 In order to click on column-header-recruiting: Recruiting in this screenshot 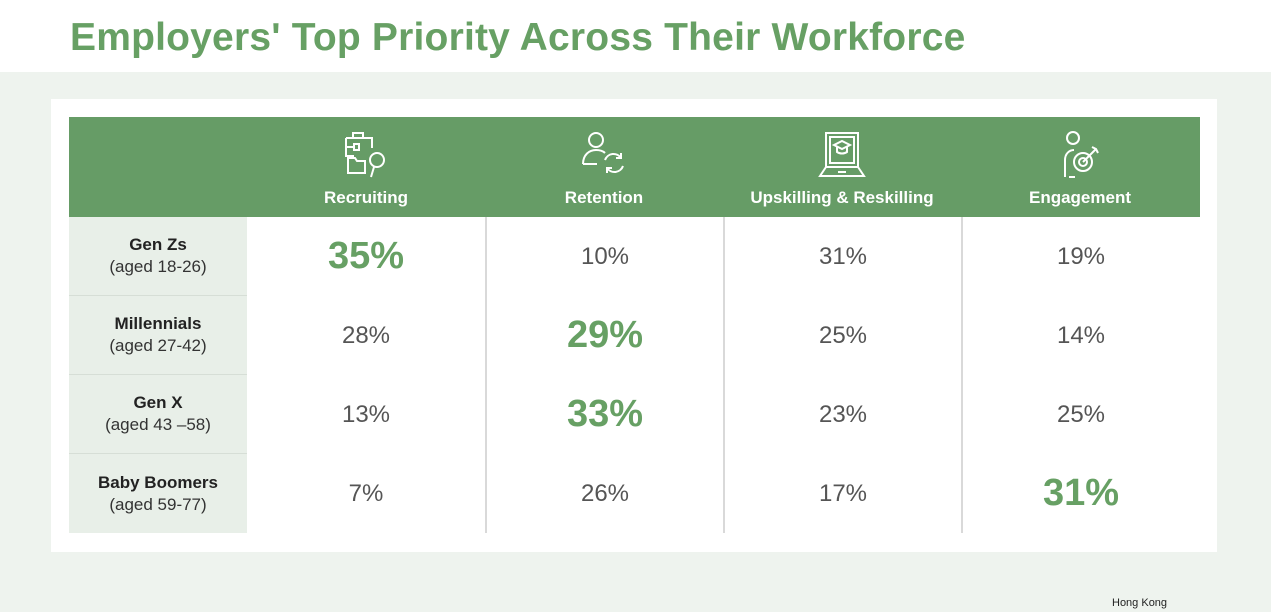, I will do `click(366, 167)`.